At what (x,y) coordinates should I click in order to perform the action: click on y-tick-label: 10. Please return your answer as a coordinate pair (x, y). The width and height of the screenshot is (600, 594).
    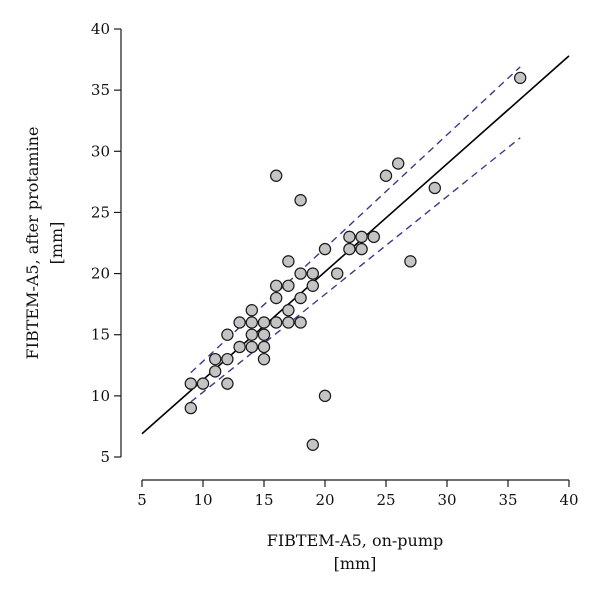
    Looking at the image, I should click on (100, 396).